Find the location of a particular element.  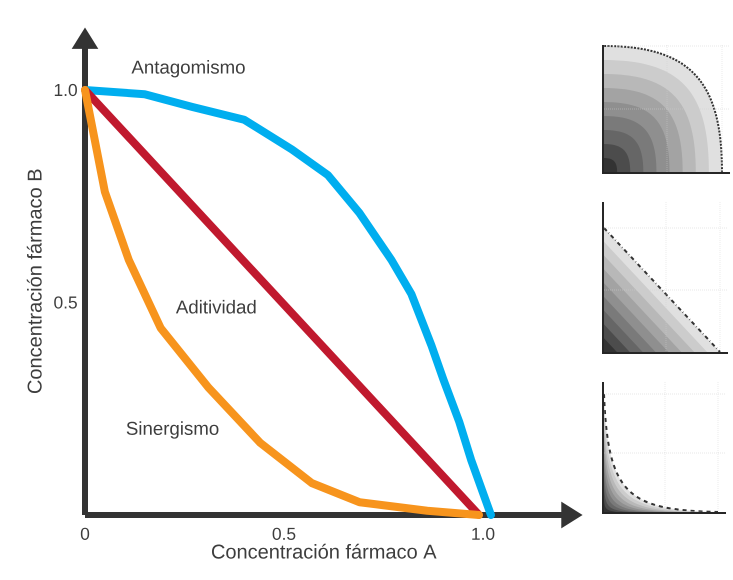

series-label: Sinergismo is located at coordinates (172, 430).